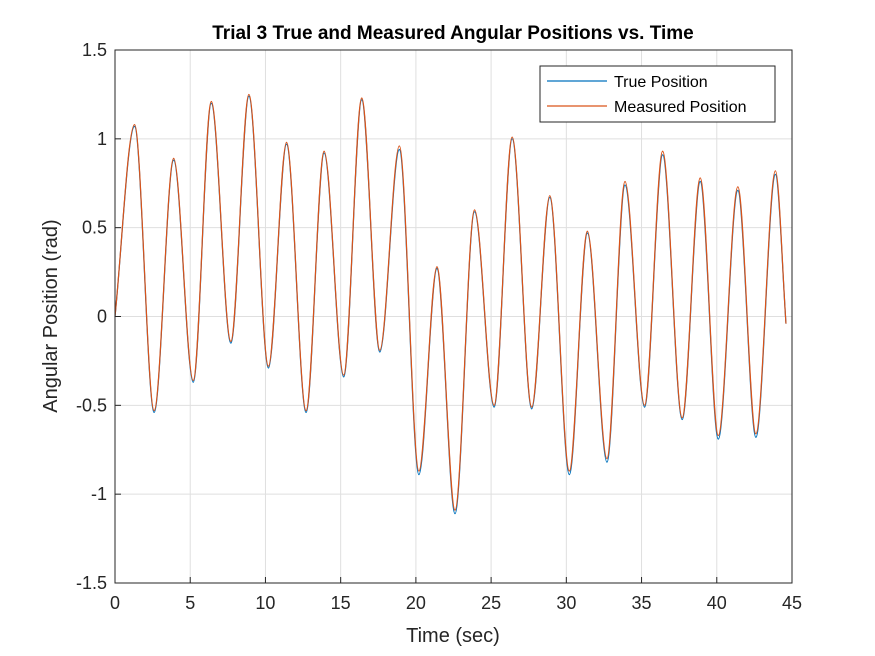  What do you see at coordinates (51, 315) in the screenshot?
I see `y-axis-label: Angular Position (rad)` at bounding box center [51, 315].